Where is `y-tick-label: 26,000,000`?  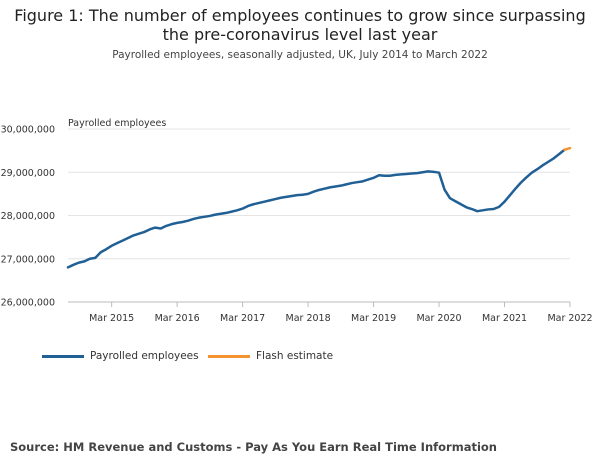 y-tick-label: 26,000,000 is located at coordinates (28, 303).